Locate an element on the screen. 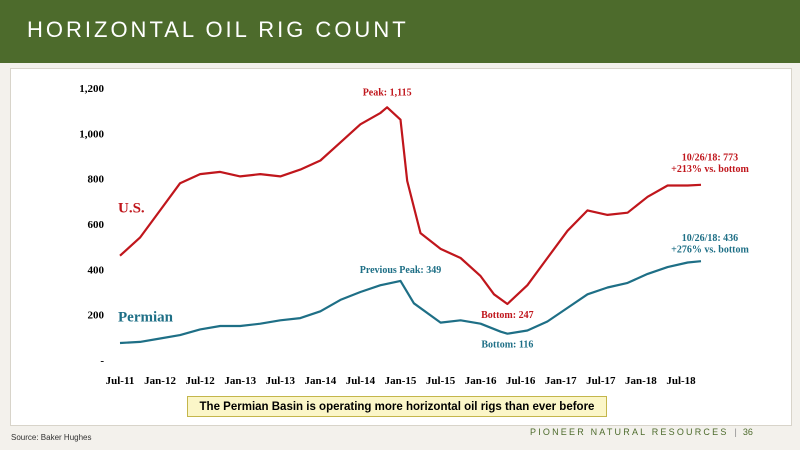 Image resolution: width=800 pixels, height=450 pixels. annotation-label: Bottom: 247 is located at coordinates (507, 315).